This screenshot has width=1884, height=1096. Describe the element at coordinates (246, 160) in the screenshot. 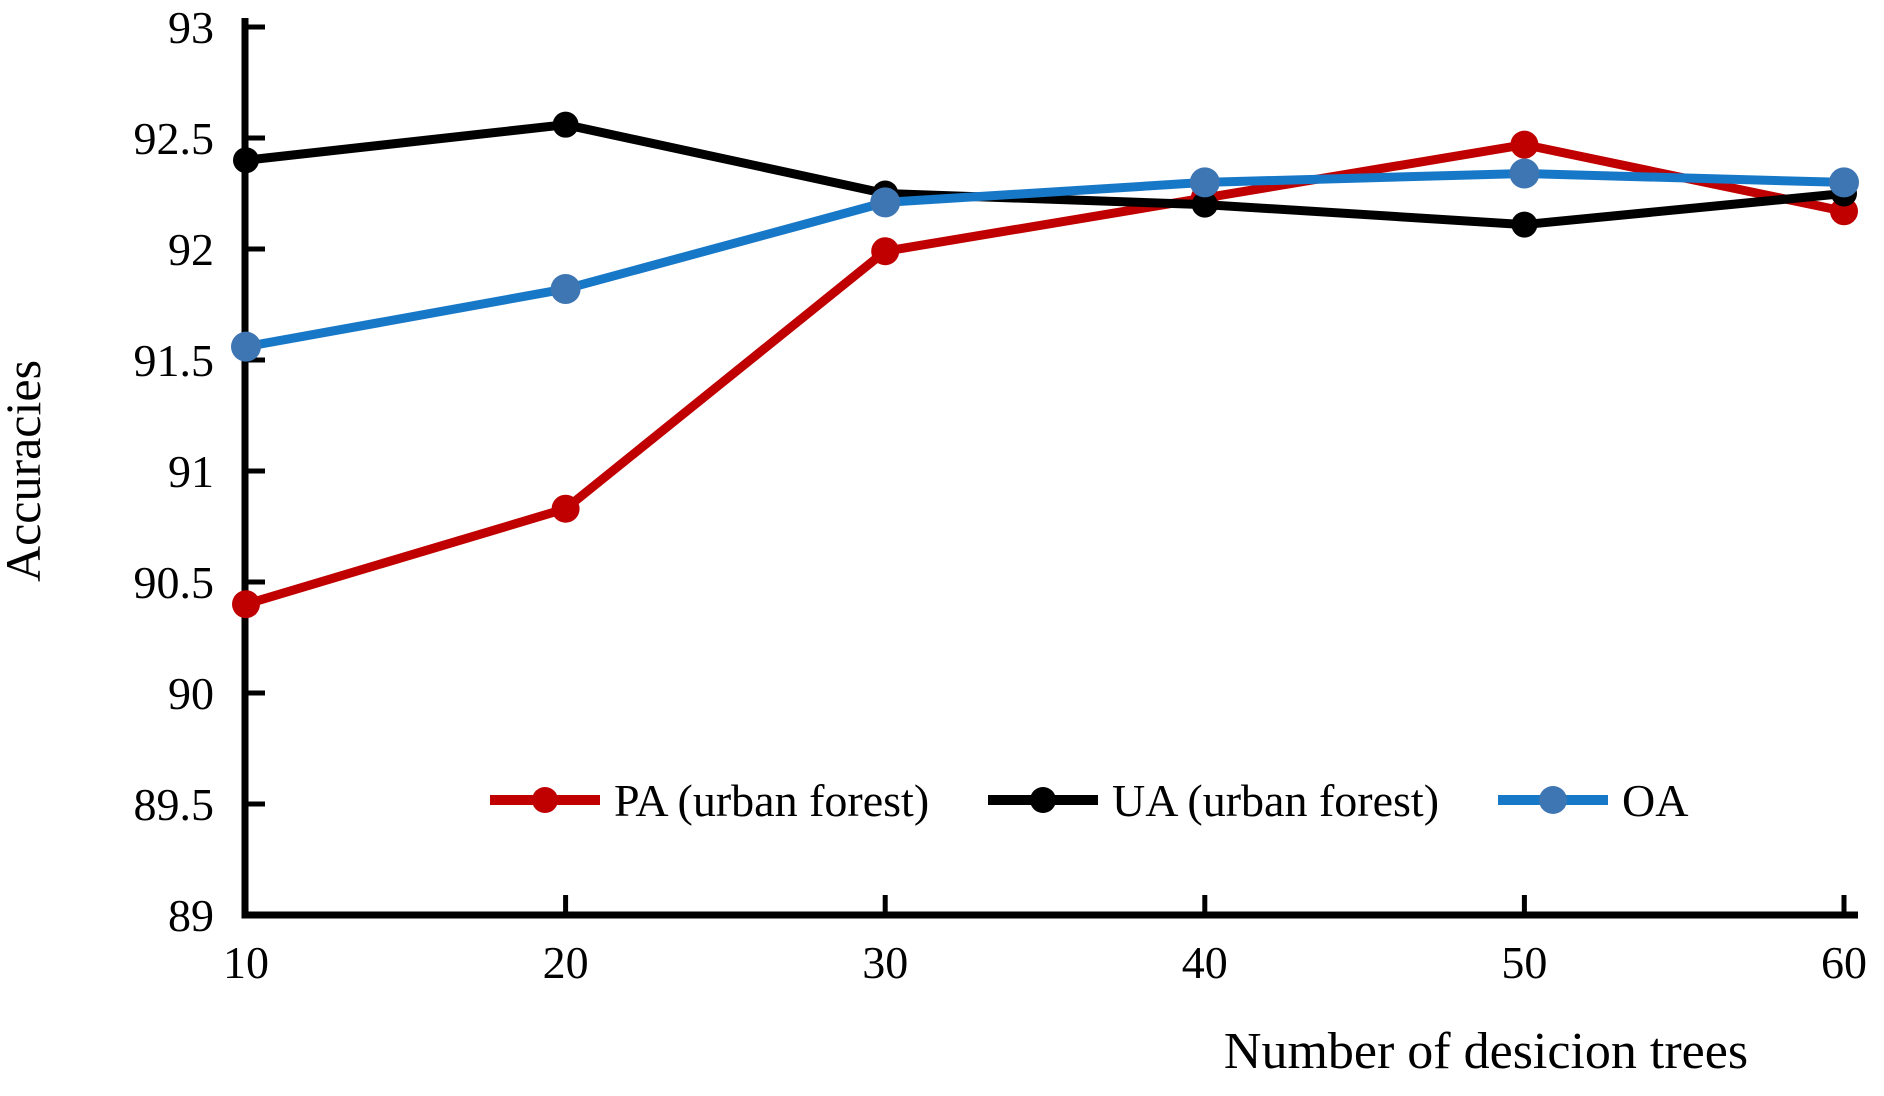

I see `data-point-ua-urban-forest-x10` at that location.